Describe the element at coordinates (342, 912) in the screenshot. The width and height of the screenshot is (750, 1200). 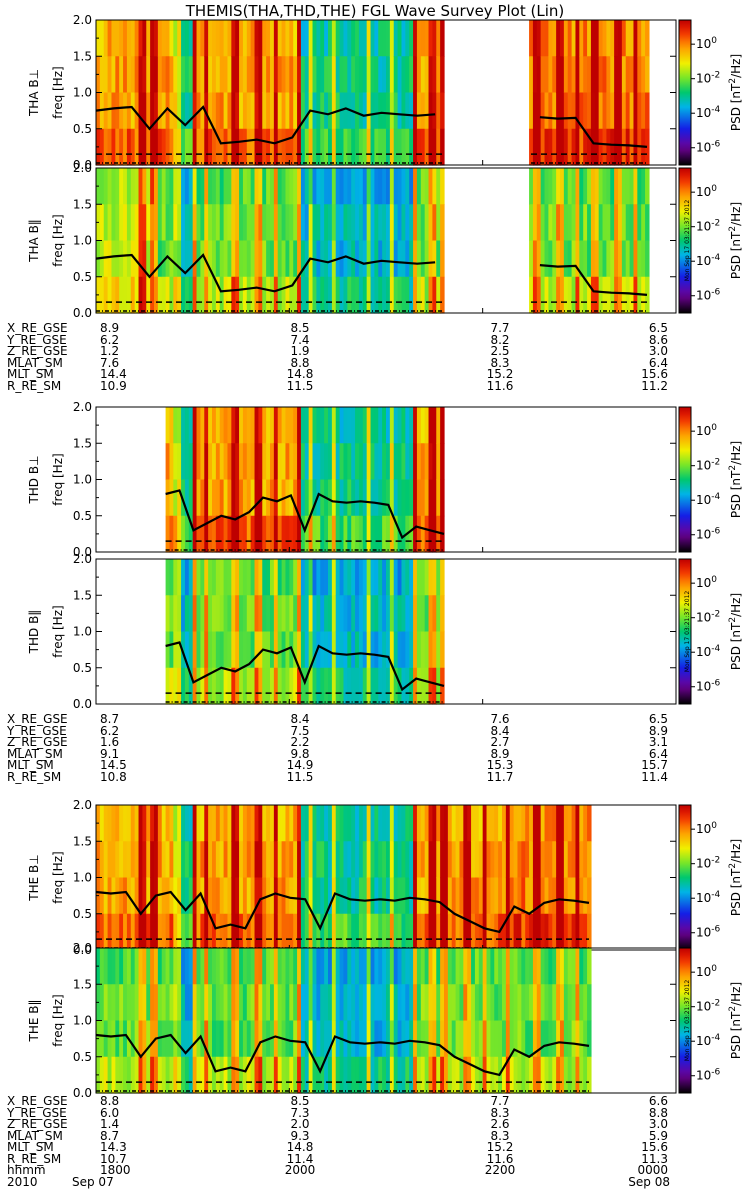
I see `gyro-line` at that location.